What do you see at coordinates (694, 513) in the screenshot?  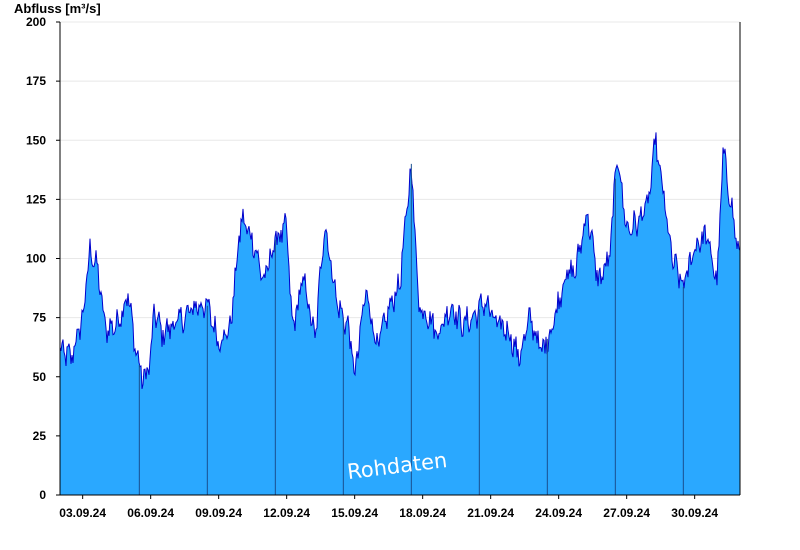 I see `x-tick-label: 30.09.24` at bounding box center [694, 513].